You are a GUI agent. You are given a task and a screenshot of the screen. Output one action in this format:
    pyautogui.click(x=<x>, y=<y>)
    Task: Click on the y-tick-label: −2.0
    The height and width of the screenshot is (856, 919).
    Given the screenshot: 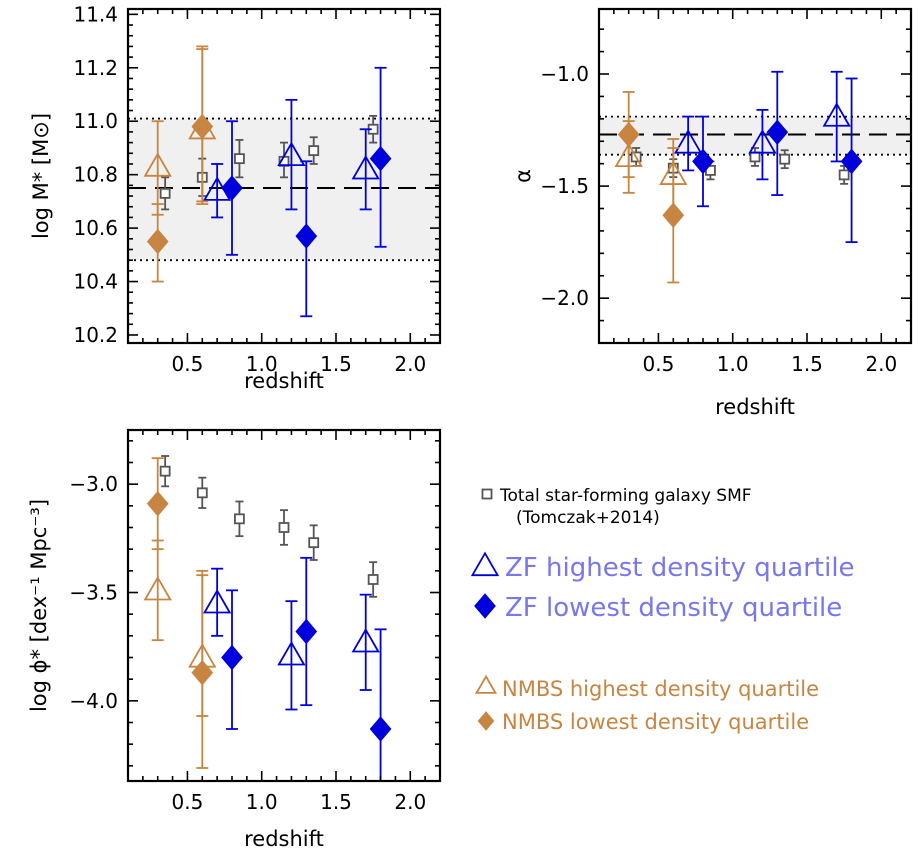 What is the action you would take?
    pyautogui.click(x=564, y=298)
    